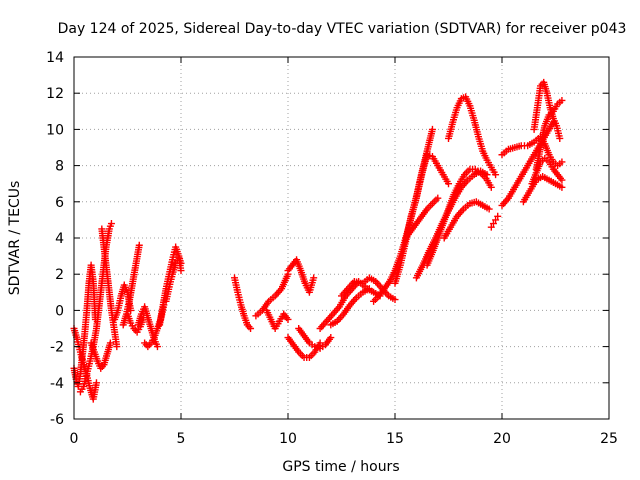 This screenshot has width=640, height=480. I want to click on x-tick-label: 5, so click(181, 439).